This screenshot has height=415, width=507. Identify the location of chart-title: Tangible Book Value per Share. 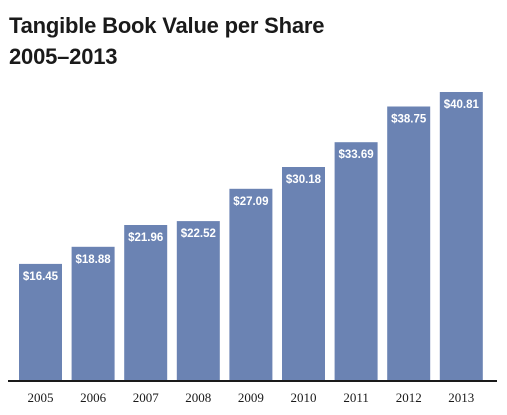
(167, 25).